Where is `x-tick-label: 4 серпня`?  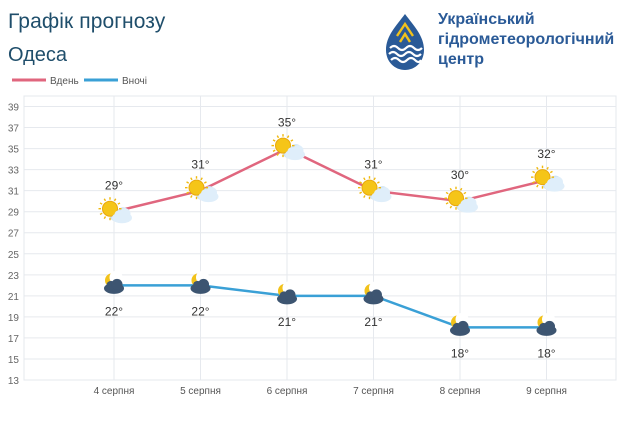 x-tick-label: 4 серпня is located at coordinates (114, 391).